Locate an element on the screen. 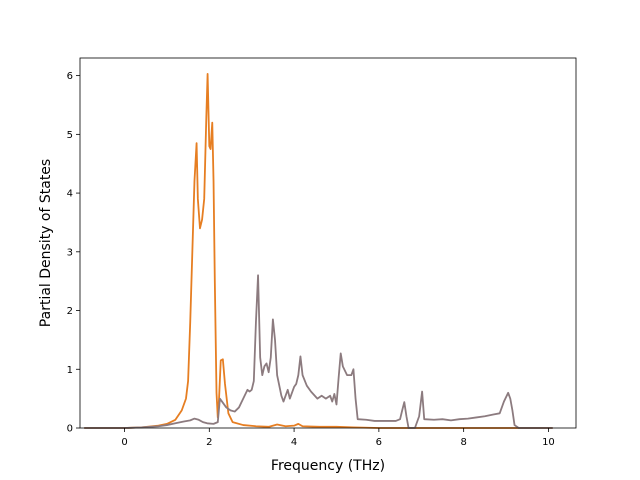 The width and height of the screenshot is (640, 480). y-tick-label: 6 is located at coordinates (70, 76).